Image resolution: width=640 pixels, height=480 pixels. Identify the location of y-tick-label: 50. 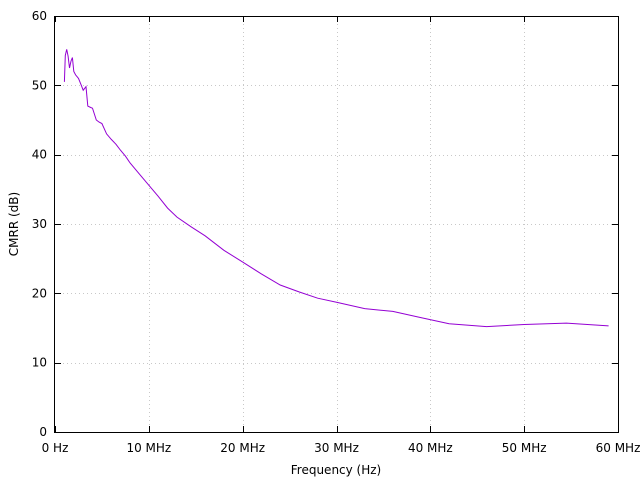
(39, 85).